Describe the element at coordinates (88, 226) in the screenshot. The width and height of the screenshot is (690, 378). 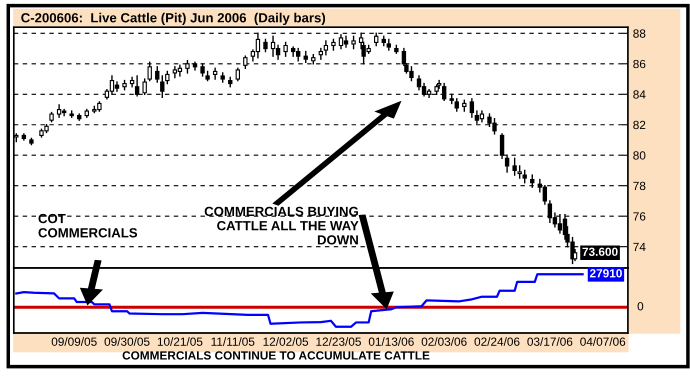
I see `annotation: COT COMMERCIALS` at that location.